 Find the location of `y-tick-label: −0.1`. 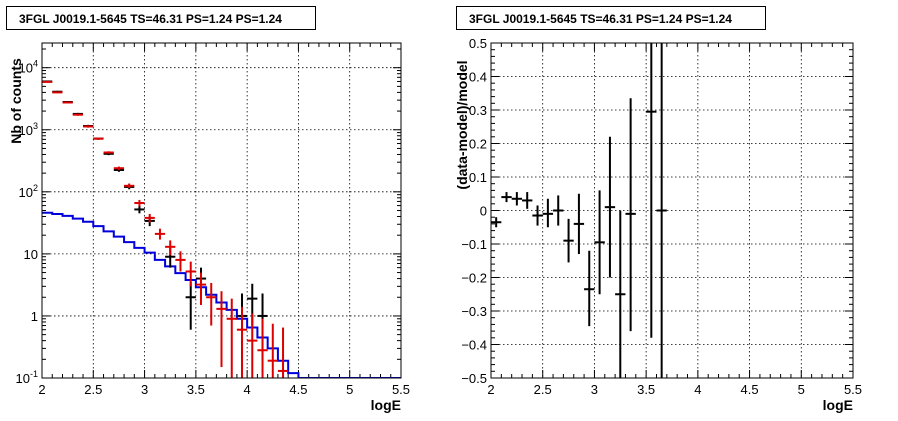

y-tick-label: −0.1 is located at coordinates (474, 244).